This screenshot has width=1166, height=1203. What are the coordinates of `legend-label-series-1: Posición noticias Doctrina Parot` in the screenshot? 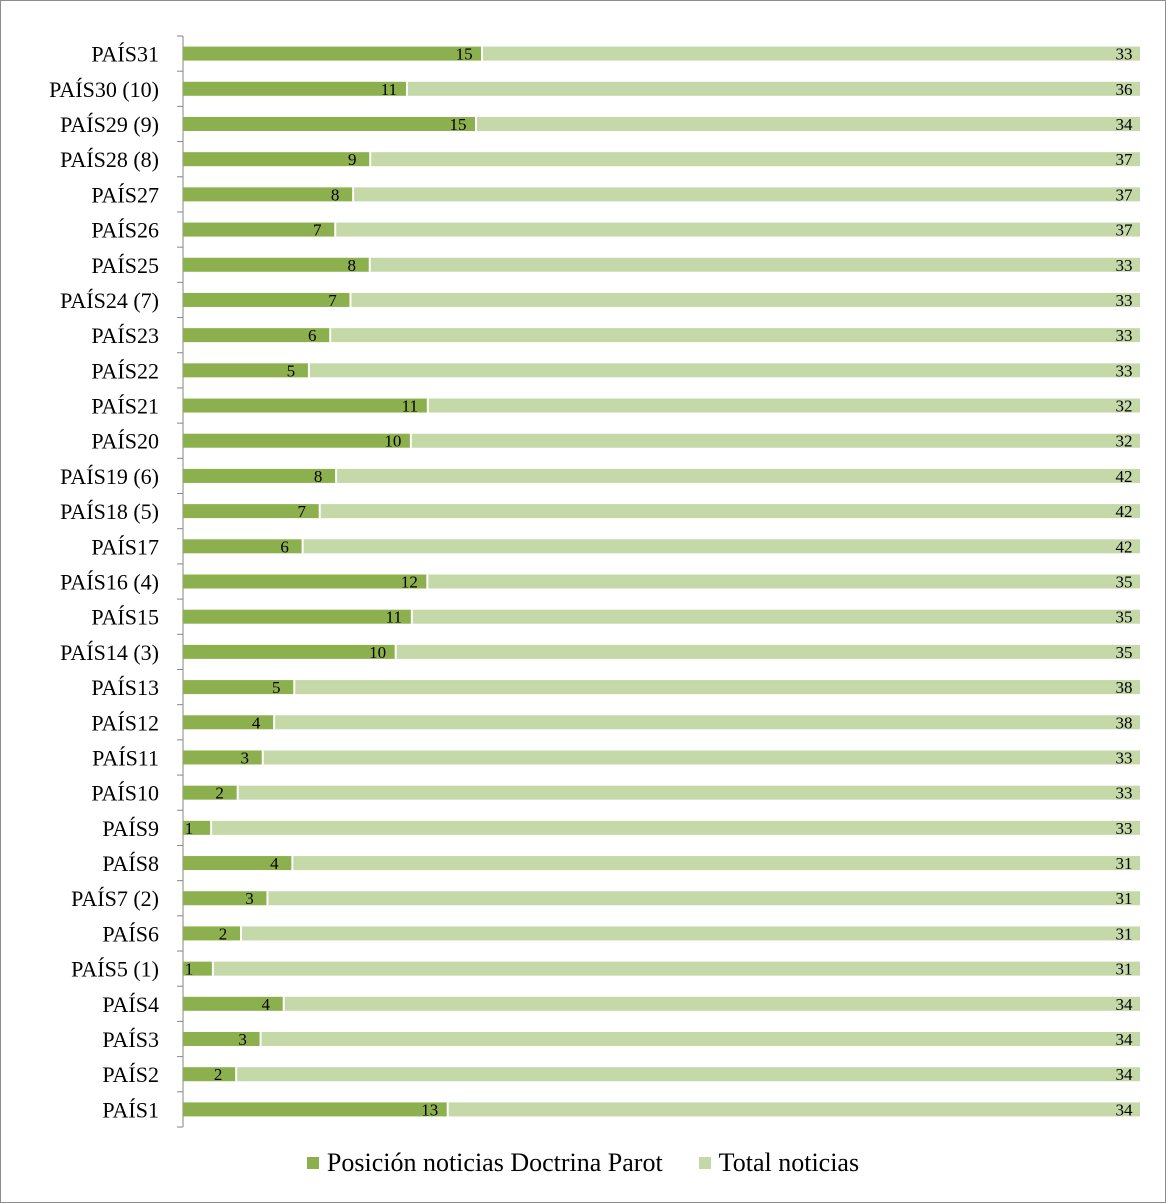 It's located at (494, 1162).